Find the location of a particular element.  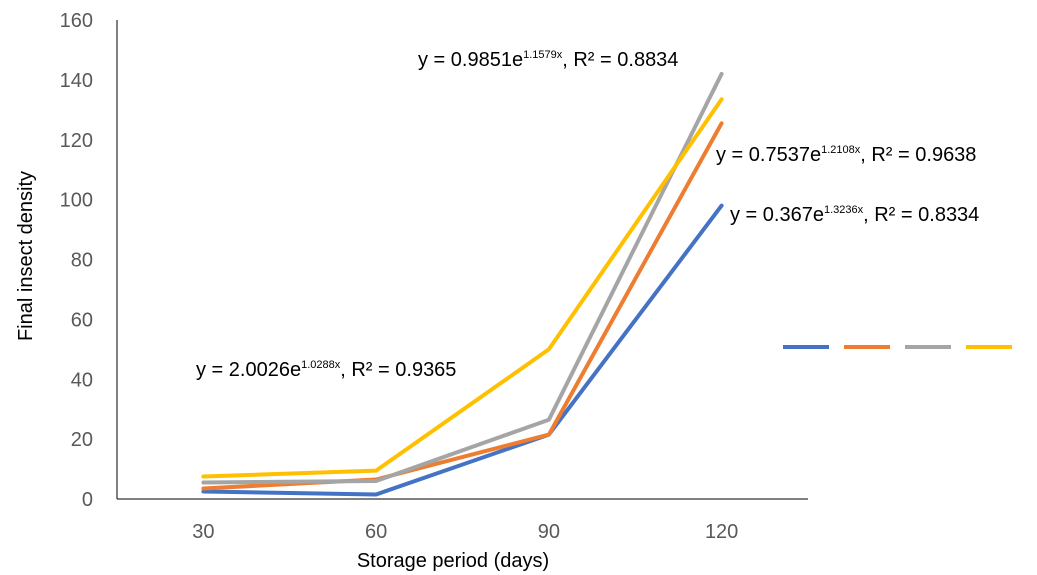

x-axis: 30 60 90 120 is located at coordinates (462, 520).